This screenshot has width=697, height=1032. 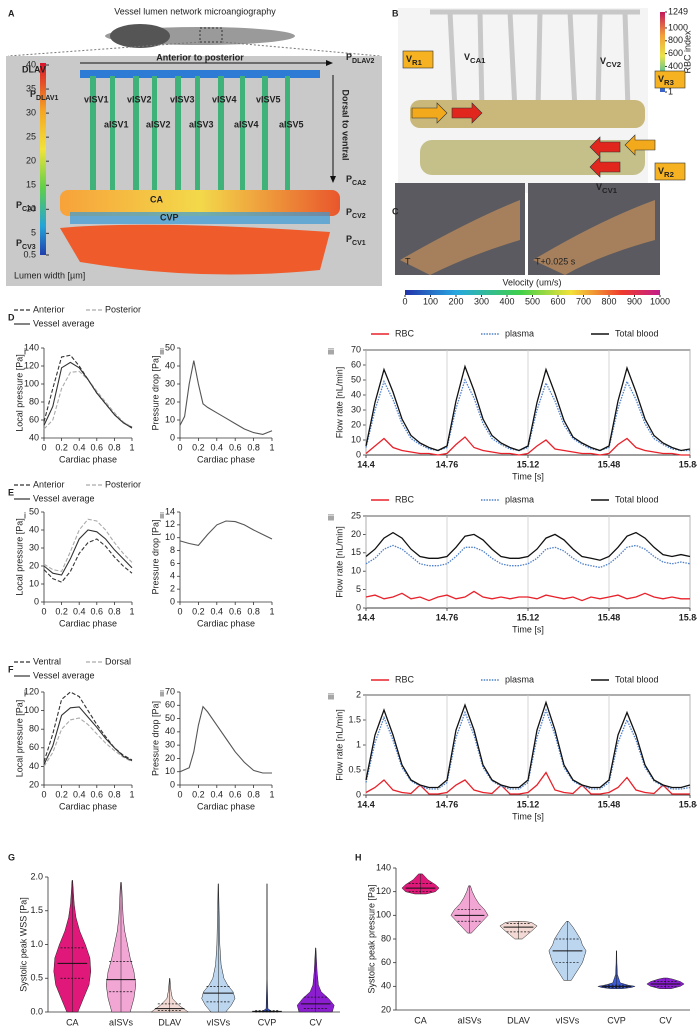 I want to click on flow-arrows, so click(x=533, y=140).